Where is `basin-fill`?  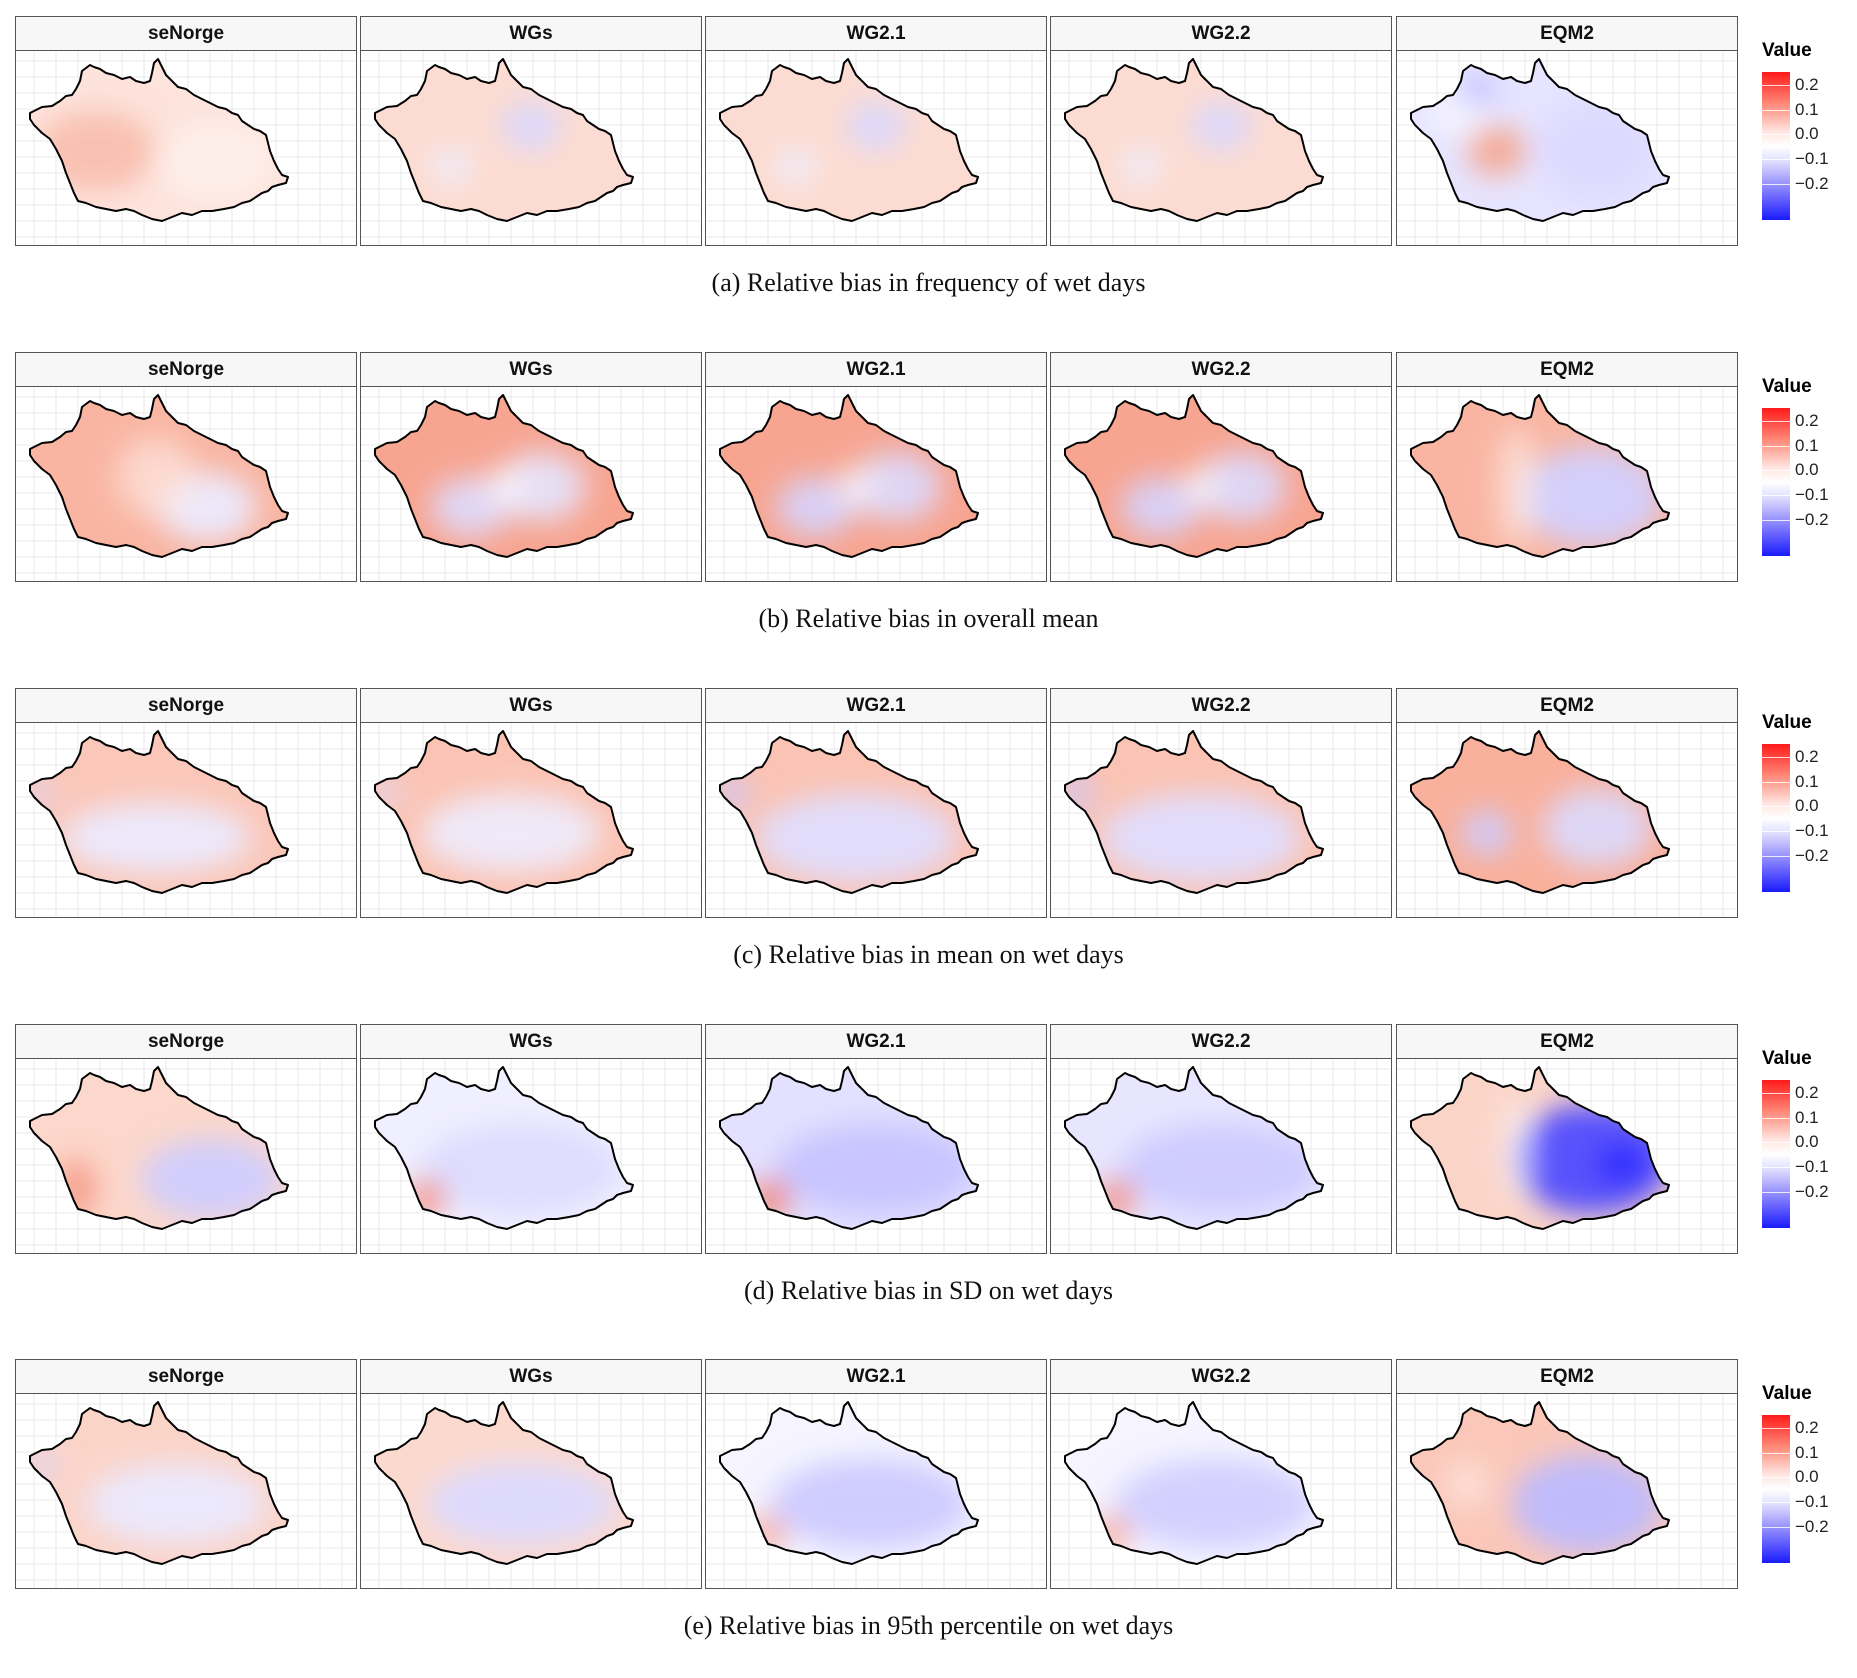
basin-fill is located at coordinates (504, 140).